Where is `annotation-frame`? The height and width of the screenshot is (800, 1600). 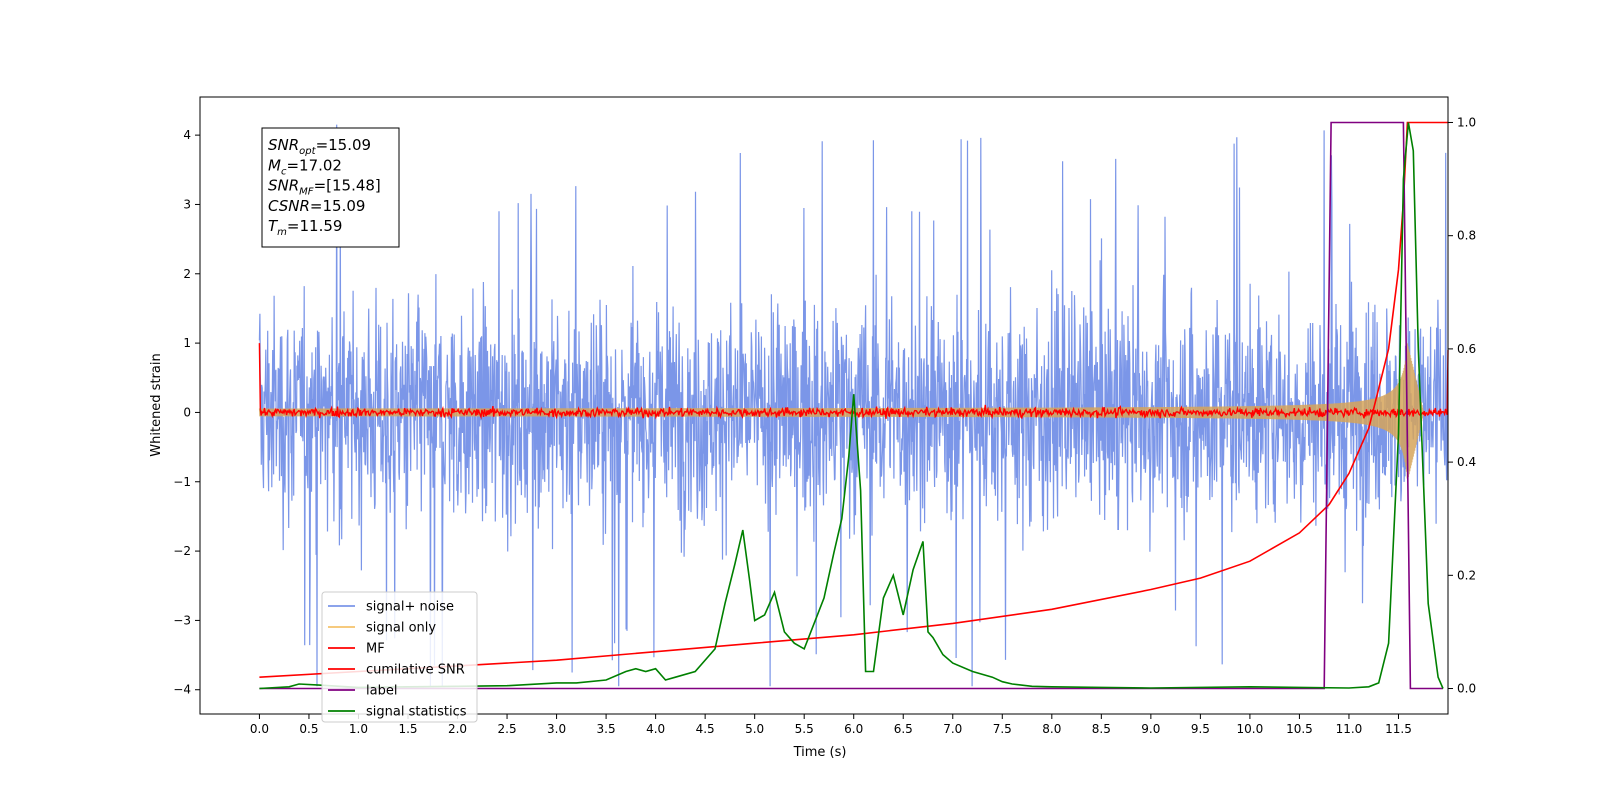 annotation-frame is located at coordinates (330, 187).